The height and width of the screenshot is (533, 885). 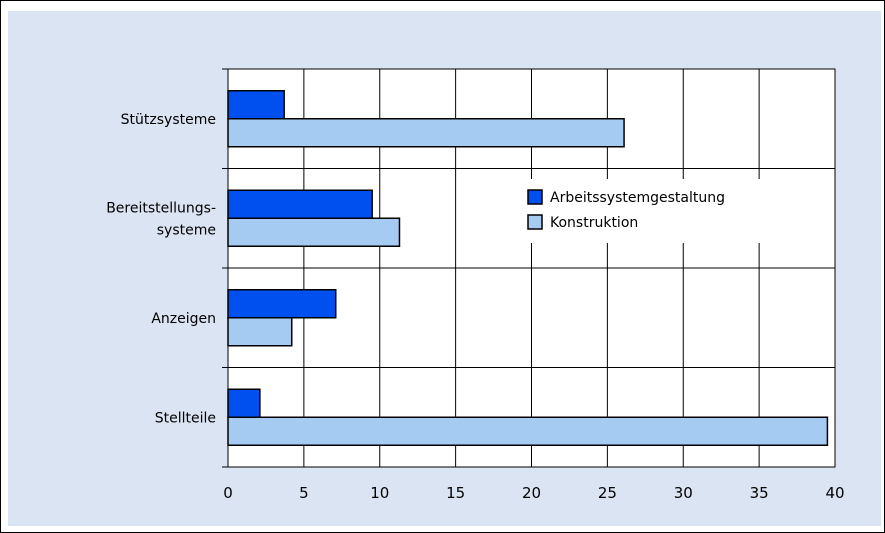 I want to click on category-label-line: Bereitstellungs-, so click(x=161, y=208).